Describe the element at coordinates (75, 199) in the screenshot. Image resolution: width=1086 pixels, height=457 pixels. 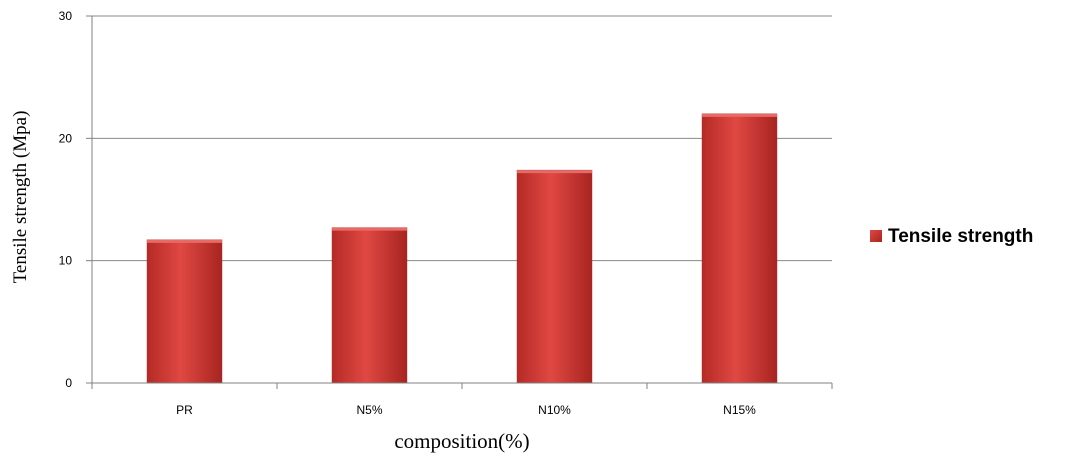
I see `y-axis-ticks: 0 10 20 30` at that location.